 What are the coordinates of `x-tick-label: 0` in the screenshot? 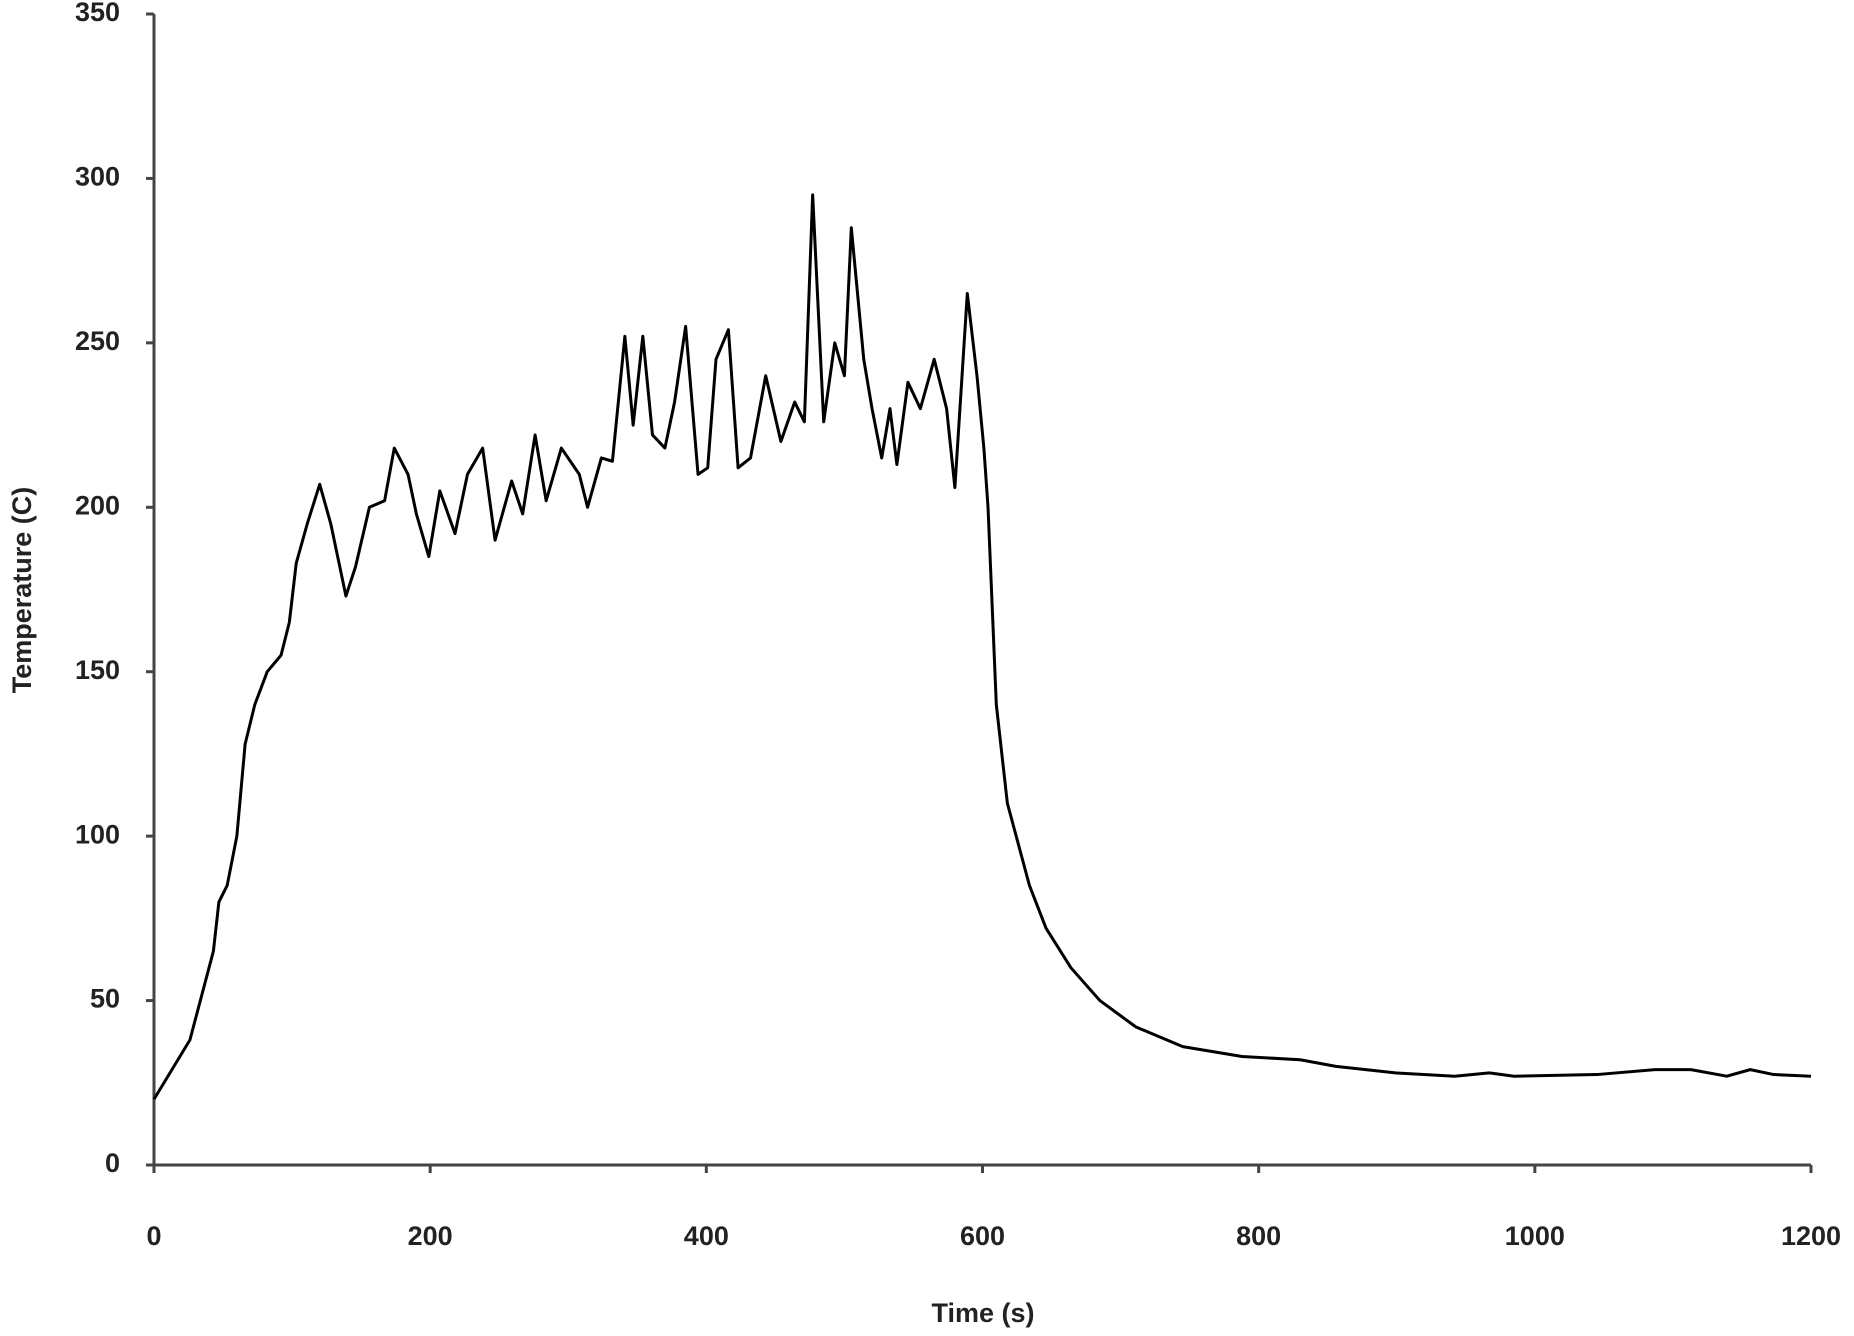 It's located at (153, 1236).